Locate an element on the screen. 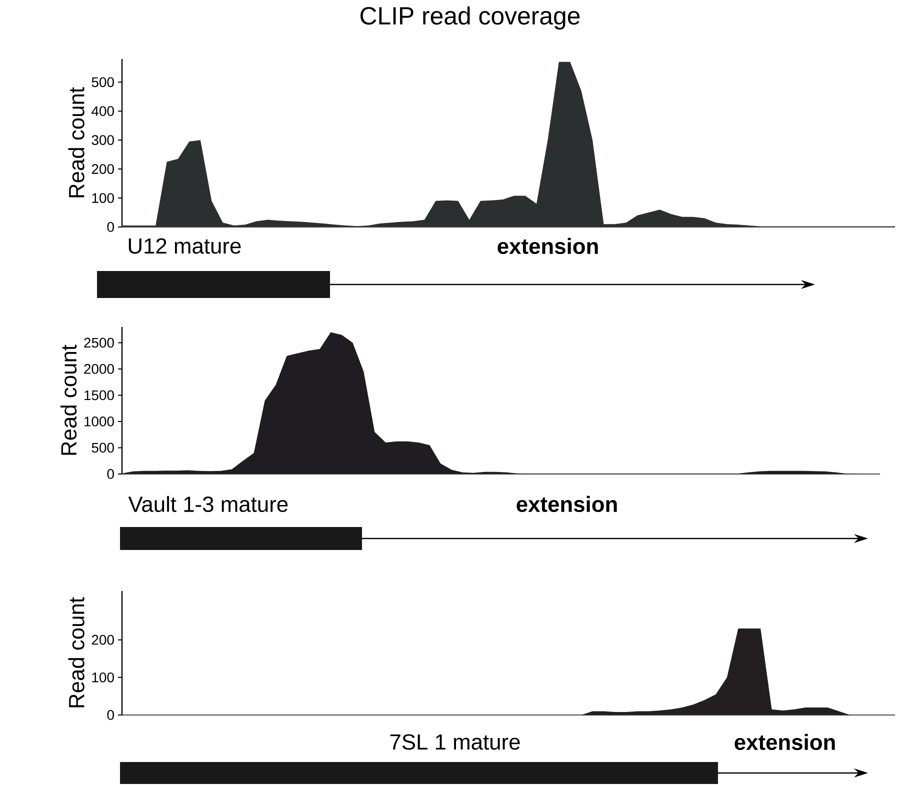 The height and width of the screenshot is (785, 909). text: U12 mature is located at coordinates (184, 246).